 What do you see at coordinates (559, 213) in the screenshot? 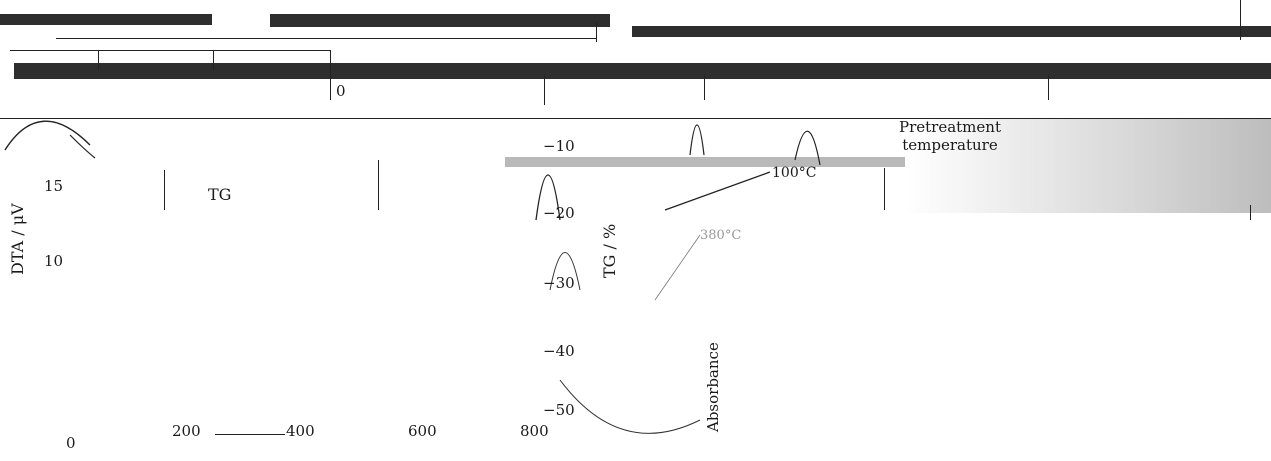
I see `right-tick-minus20: −20` at bounding box center [559, 213].